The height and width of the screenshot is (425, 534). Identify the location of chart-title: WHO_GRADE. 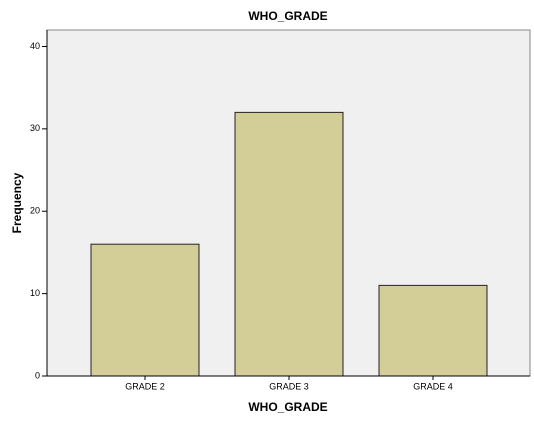
(287, 16).